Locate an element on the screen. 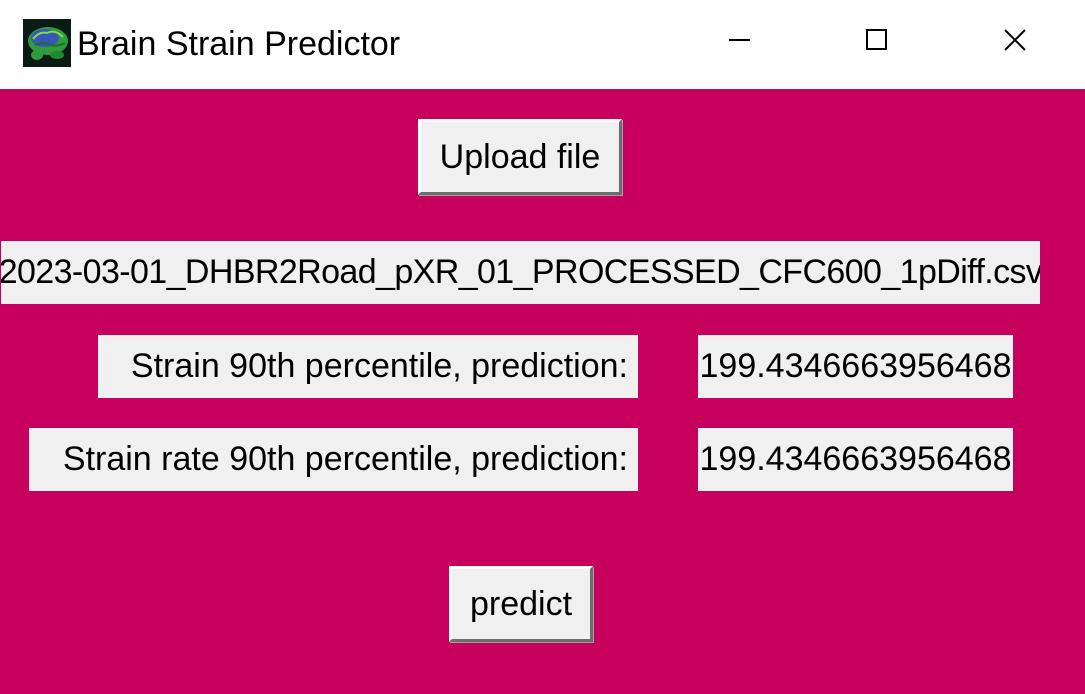 The width and height of the screenshot is (1085, 694). strain-prediction-label: Strain 90th percentile, prediction: is located at coordinates (368, 366).